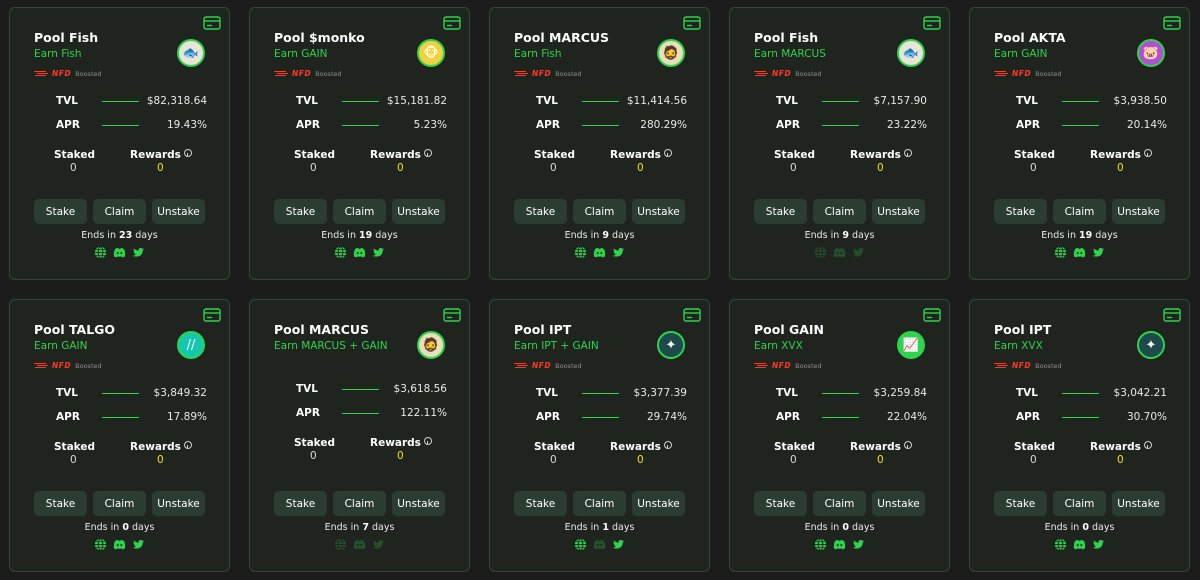 The width and height of the screenshot is (1200, 580). I want to click on fish-token-icon: 🐟, so click(911, 53).